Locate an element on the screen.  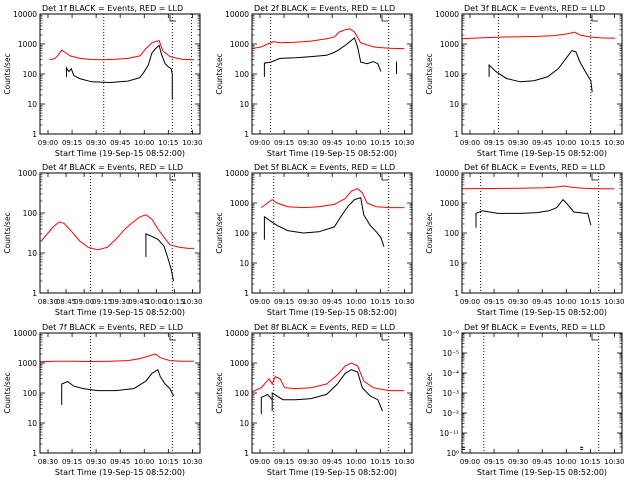
y-tick-label: 10⁻⁵ is located at coordinates (450, 353).